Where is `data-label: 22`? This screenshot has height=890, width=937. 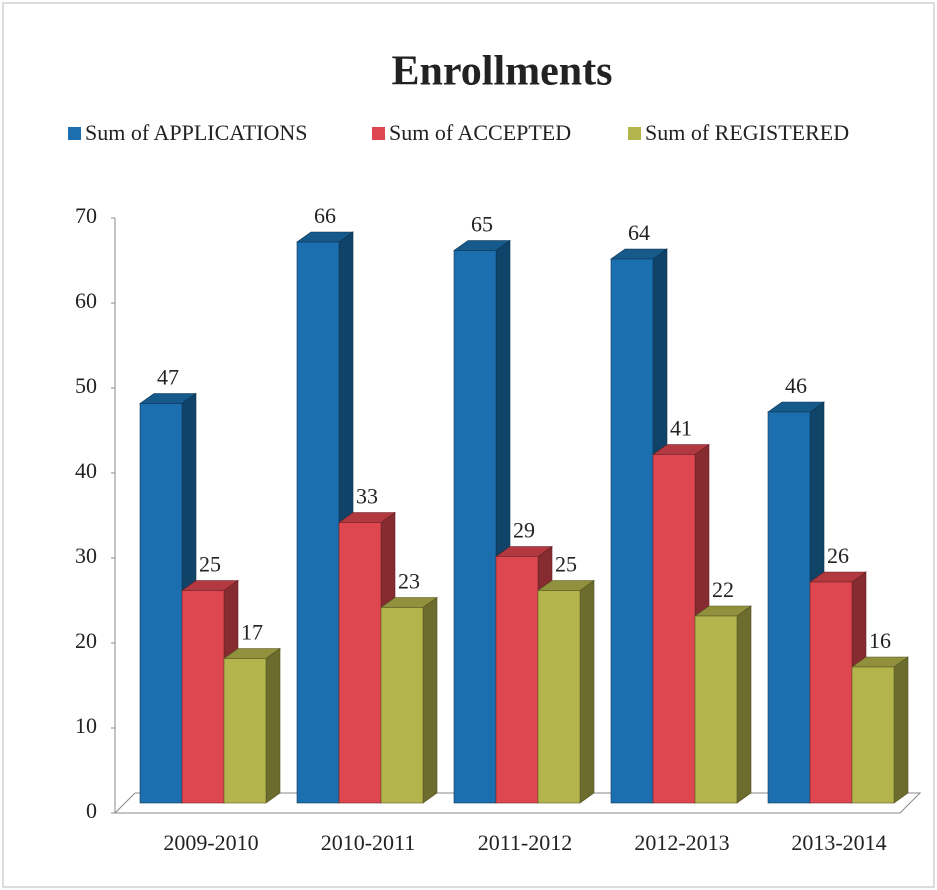 data-label: 22 is located at coordinates (723, 589).